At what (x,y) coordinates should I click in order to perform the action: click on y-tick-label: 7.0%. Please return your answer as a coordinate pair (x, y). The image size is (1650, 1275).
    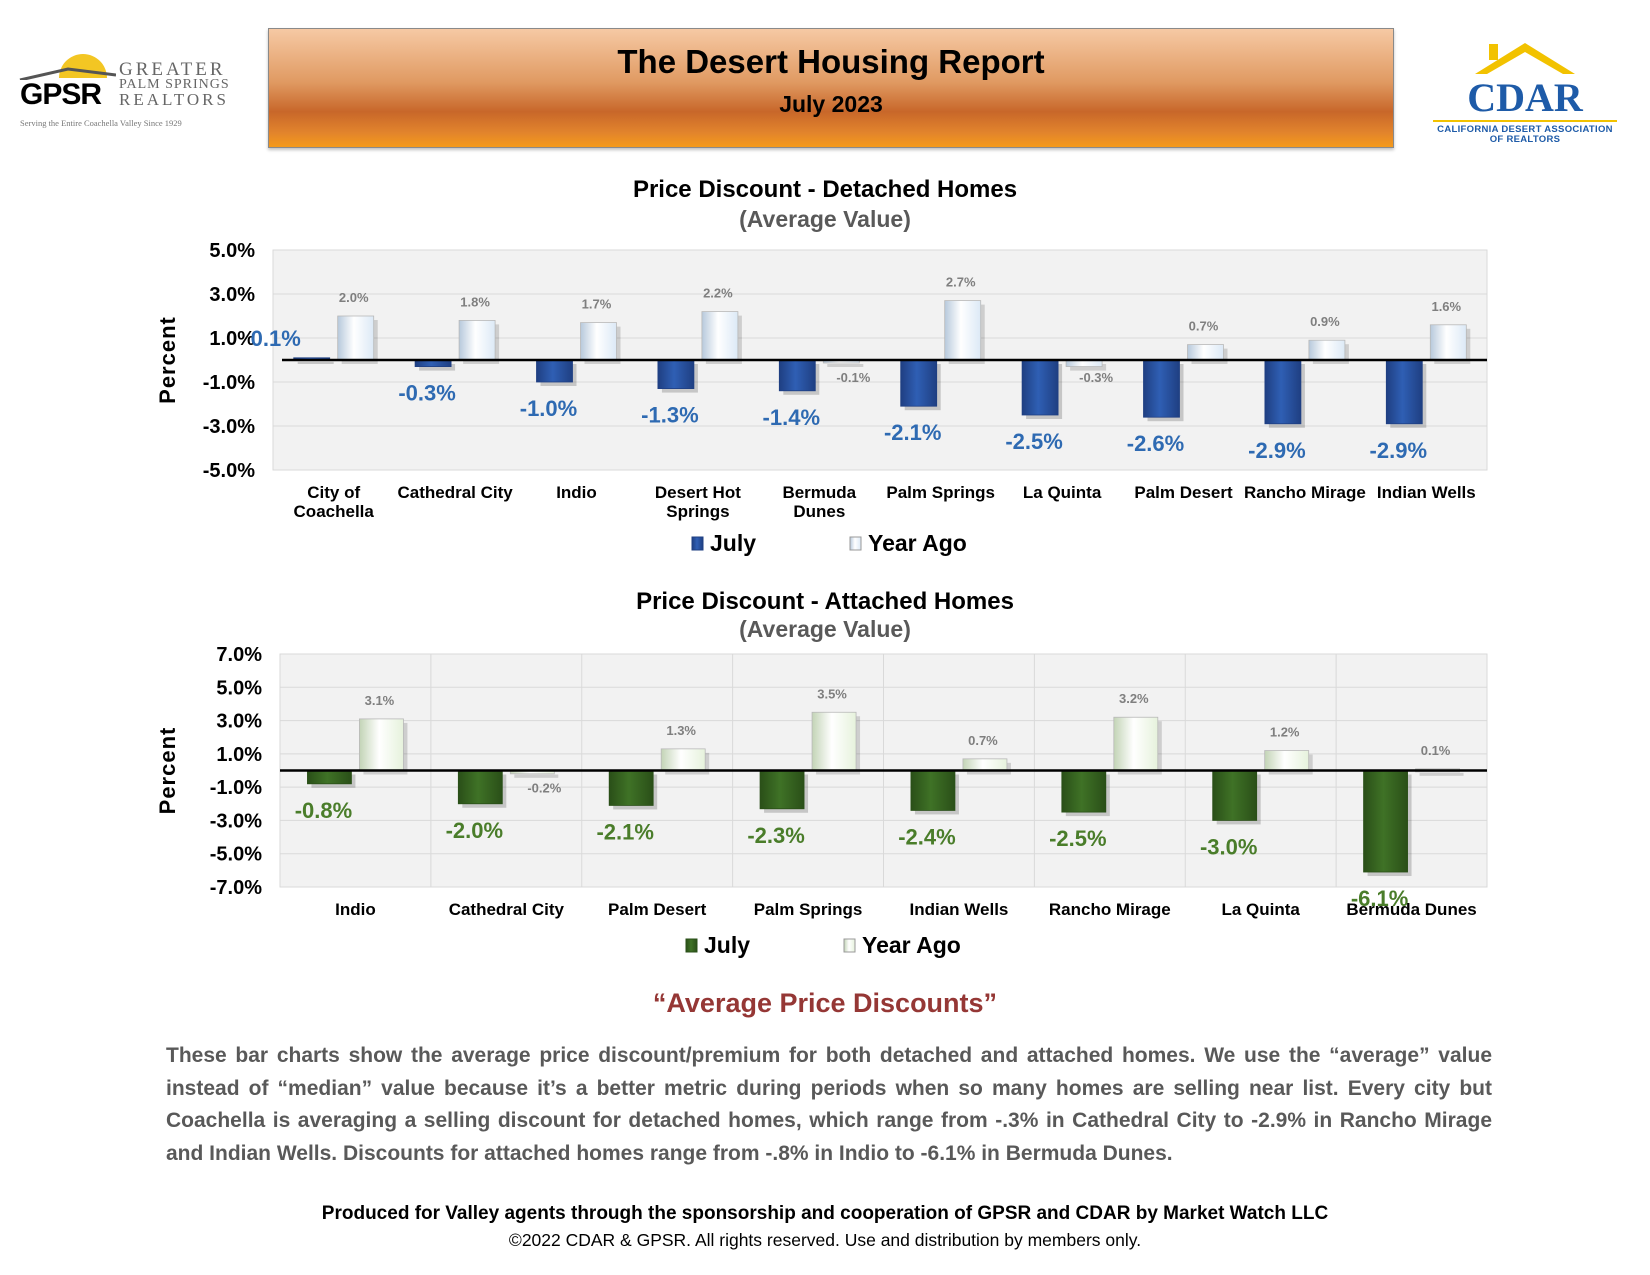
    Looking at the image, I should click on (239, 655).